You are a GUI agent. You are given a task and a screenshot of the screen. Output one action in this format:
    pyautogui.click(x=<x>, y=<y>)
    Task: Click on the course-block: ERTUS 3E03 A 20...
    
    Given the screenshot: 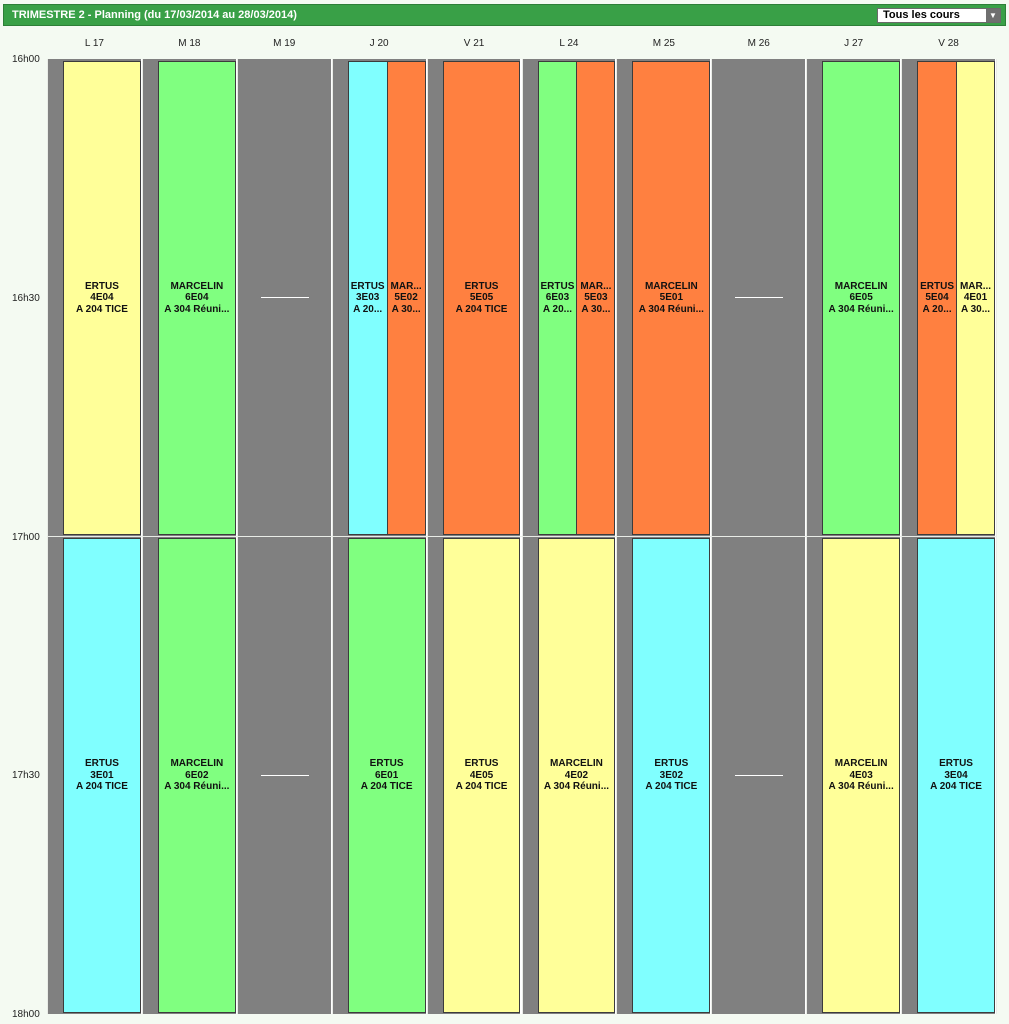 What is the action you would take?
    pyautogui.click(x=367, y=297)
    